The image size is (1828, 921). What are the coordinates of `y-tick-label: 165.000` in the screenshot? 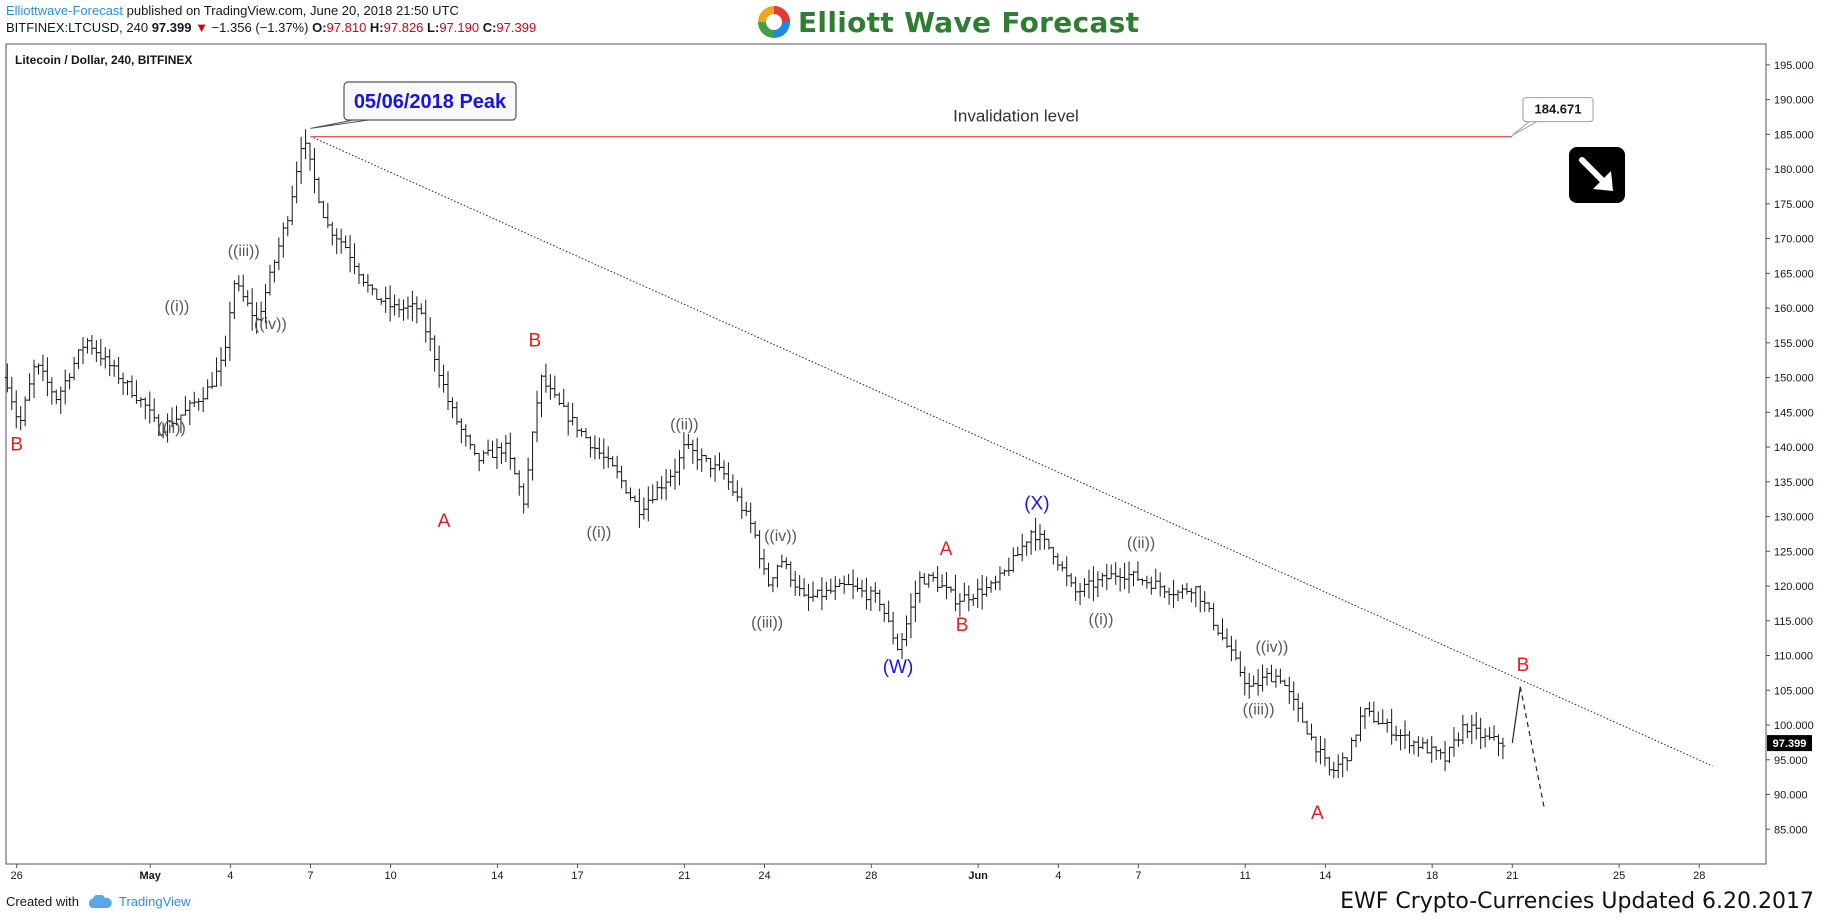 It's located at (1794, 274).